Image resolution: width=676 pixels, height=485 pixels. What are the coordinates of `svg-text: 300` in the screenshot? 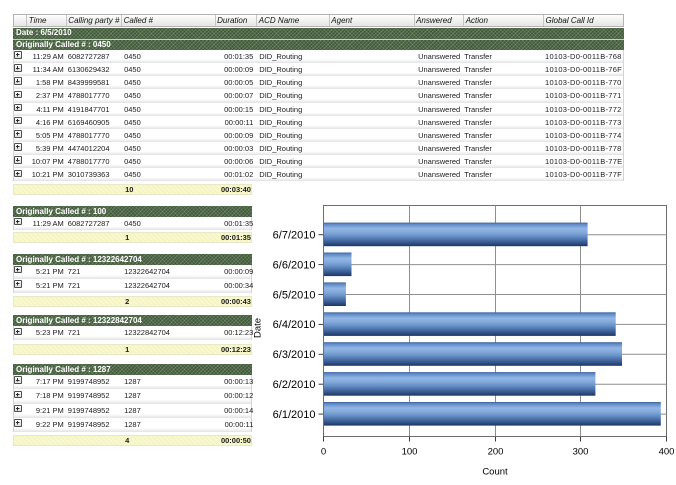 It's located at (581, 452).